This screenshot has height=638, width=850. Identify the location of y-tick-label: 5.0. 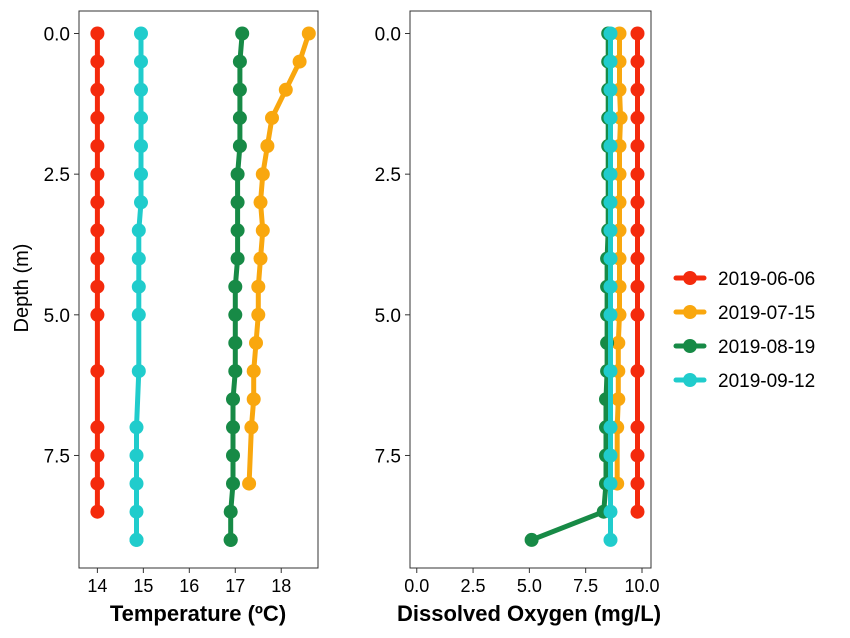
(388, 316).